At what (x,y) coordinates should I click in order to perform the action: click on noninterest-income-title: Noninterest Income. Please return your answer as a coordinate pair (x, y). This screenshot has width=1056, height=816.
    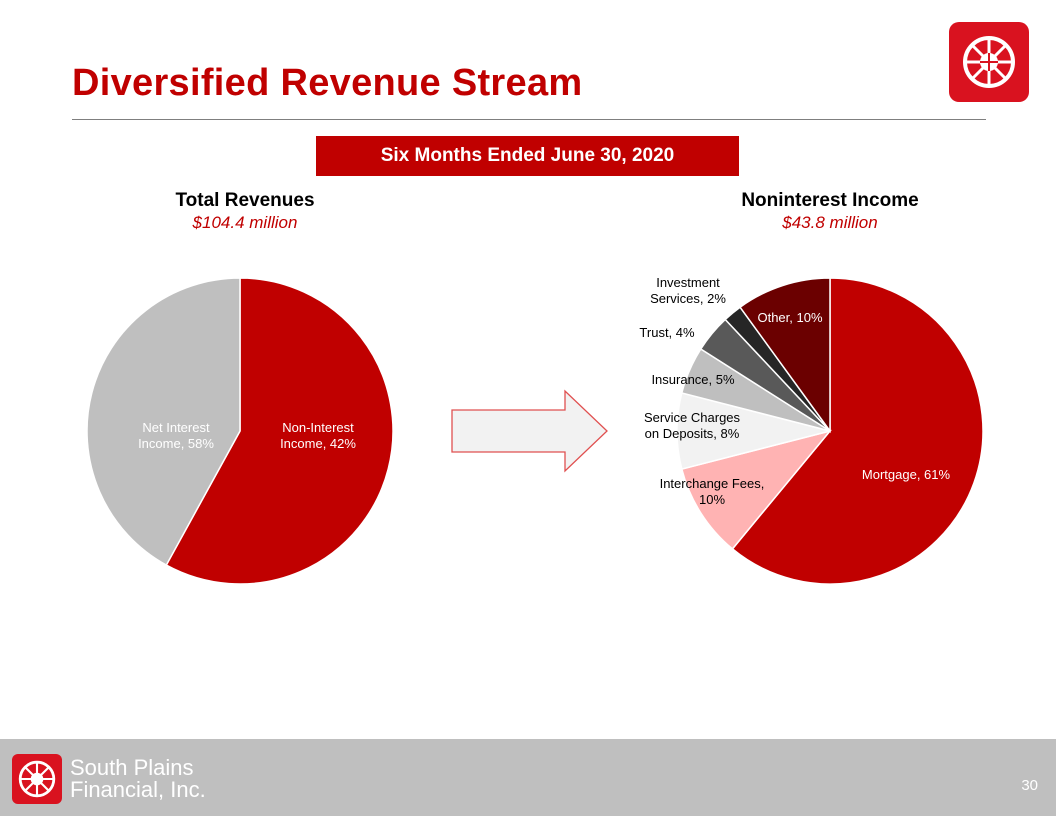
    Looking at the image, I should click on (830, 200).